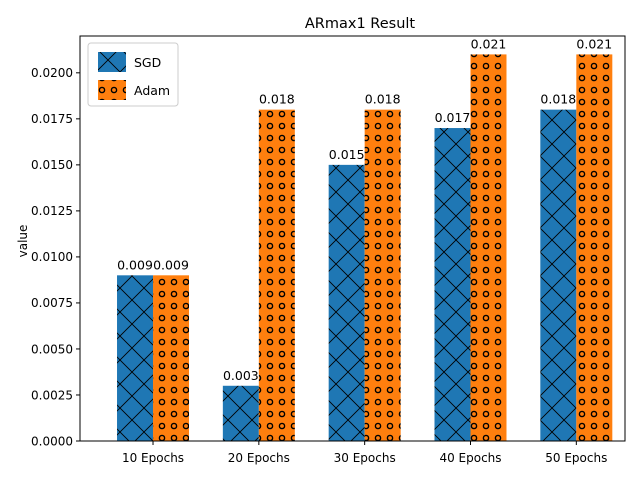 The height and width of the screenshot is (484, 640). What do you see at coordinates (52, 441) in the screenshot?
I see `y-tick-label: 0.0000` at bounding box center [52, 441].